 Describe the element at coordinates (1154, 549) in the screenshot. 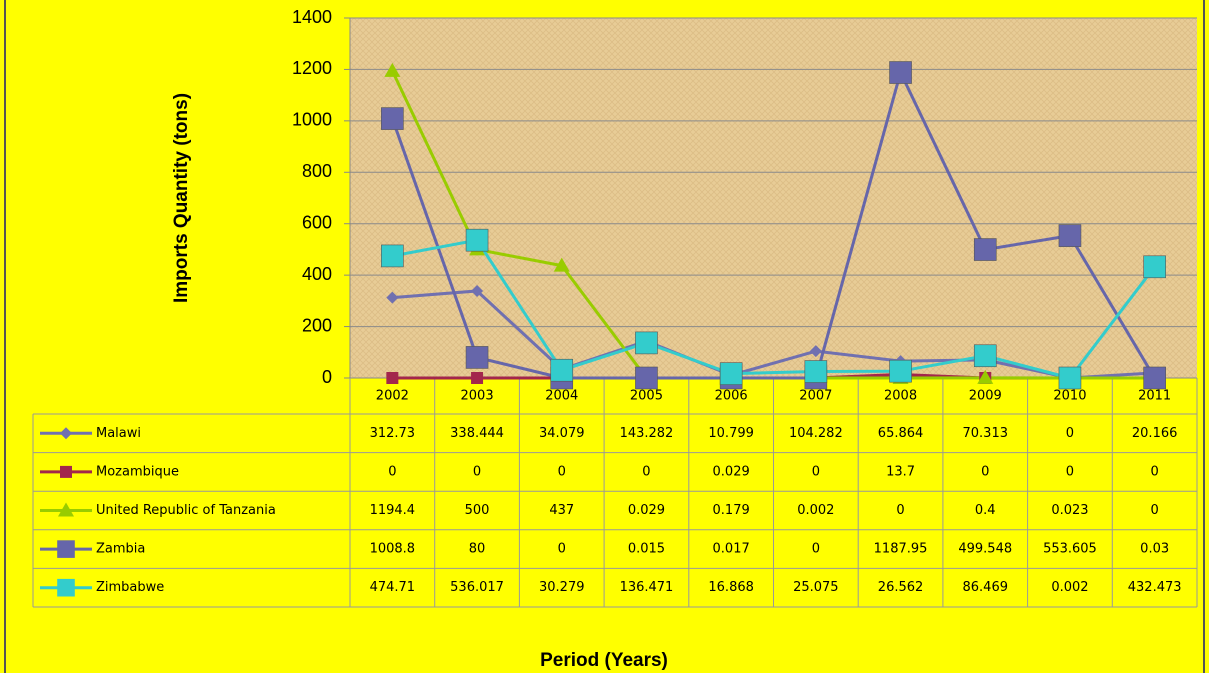

I see `table-cell: 0.03` at that location.